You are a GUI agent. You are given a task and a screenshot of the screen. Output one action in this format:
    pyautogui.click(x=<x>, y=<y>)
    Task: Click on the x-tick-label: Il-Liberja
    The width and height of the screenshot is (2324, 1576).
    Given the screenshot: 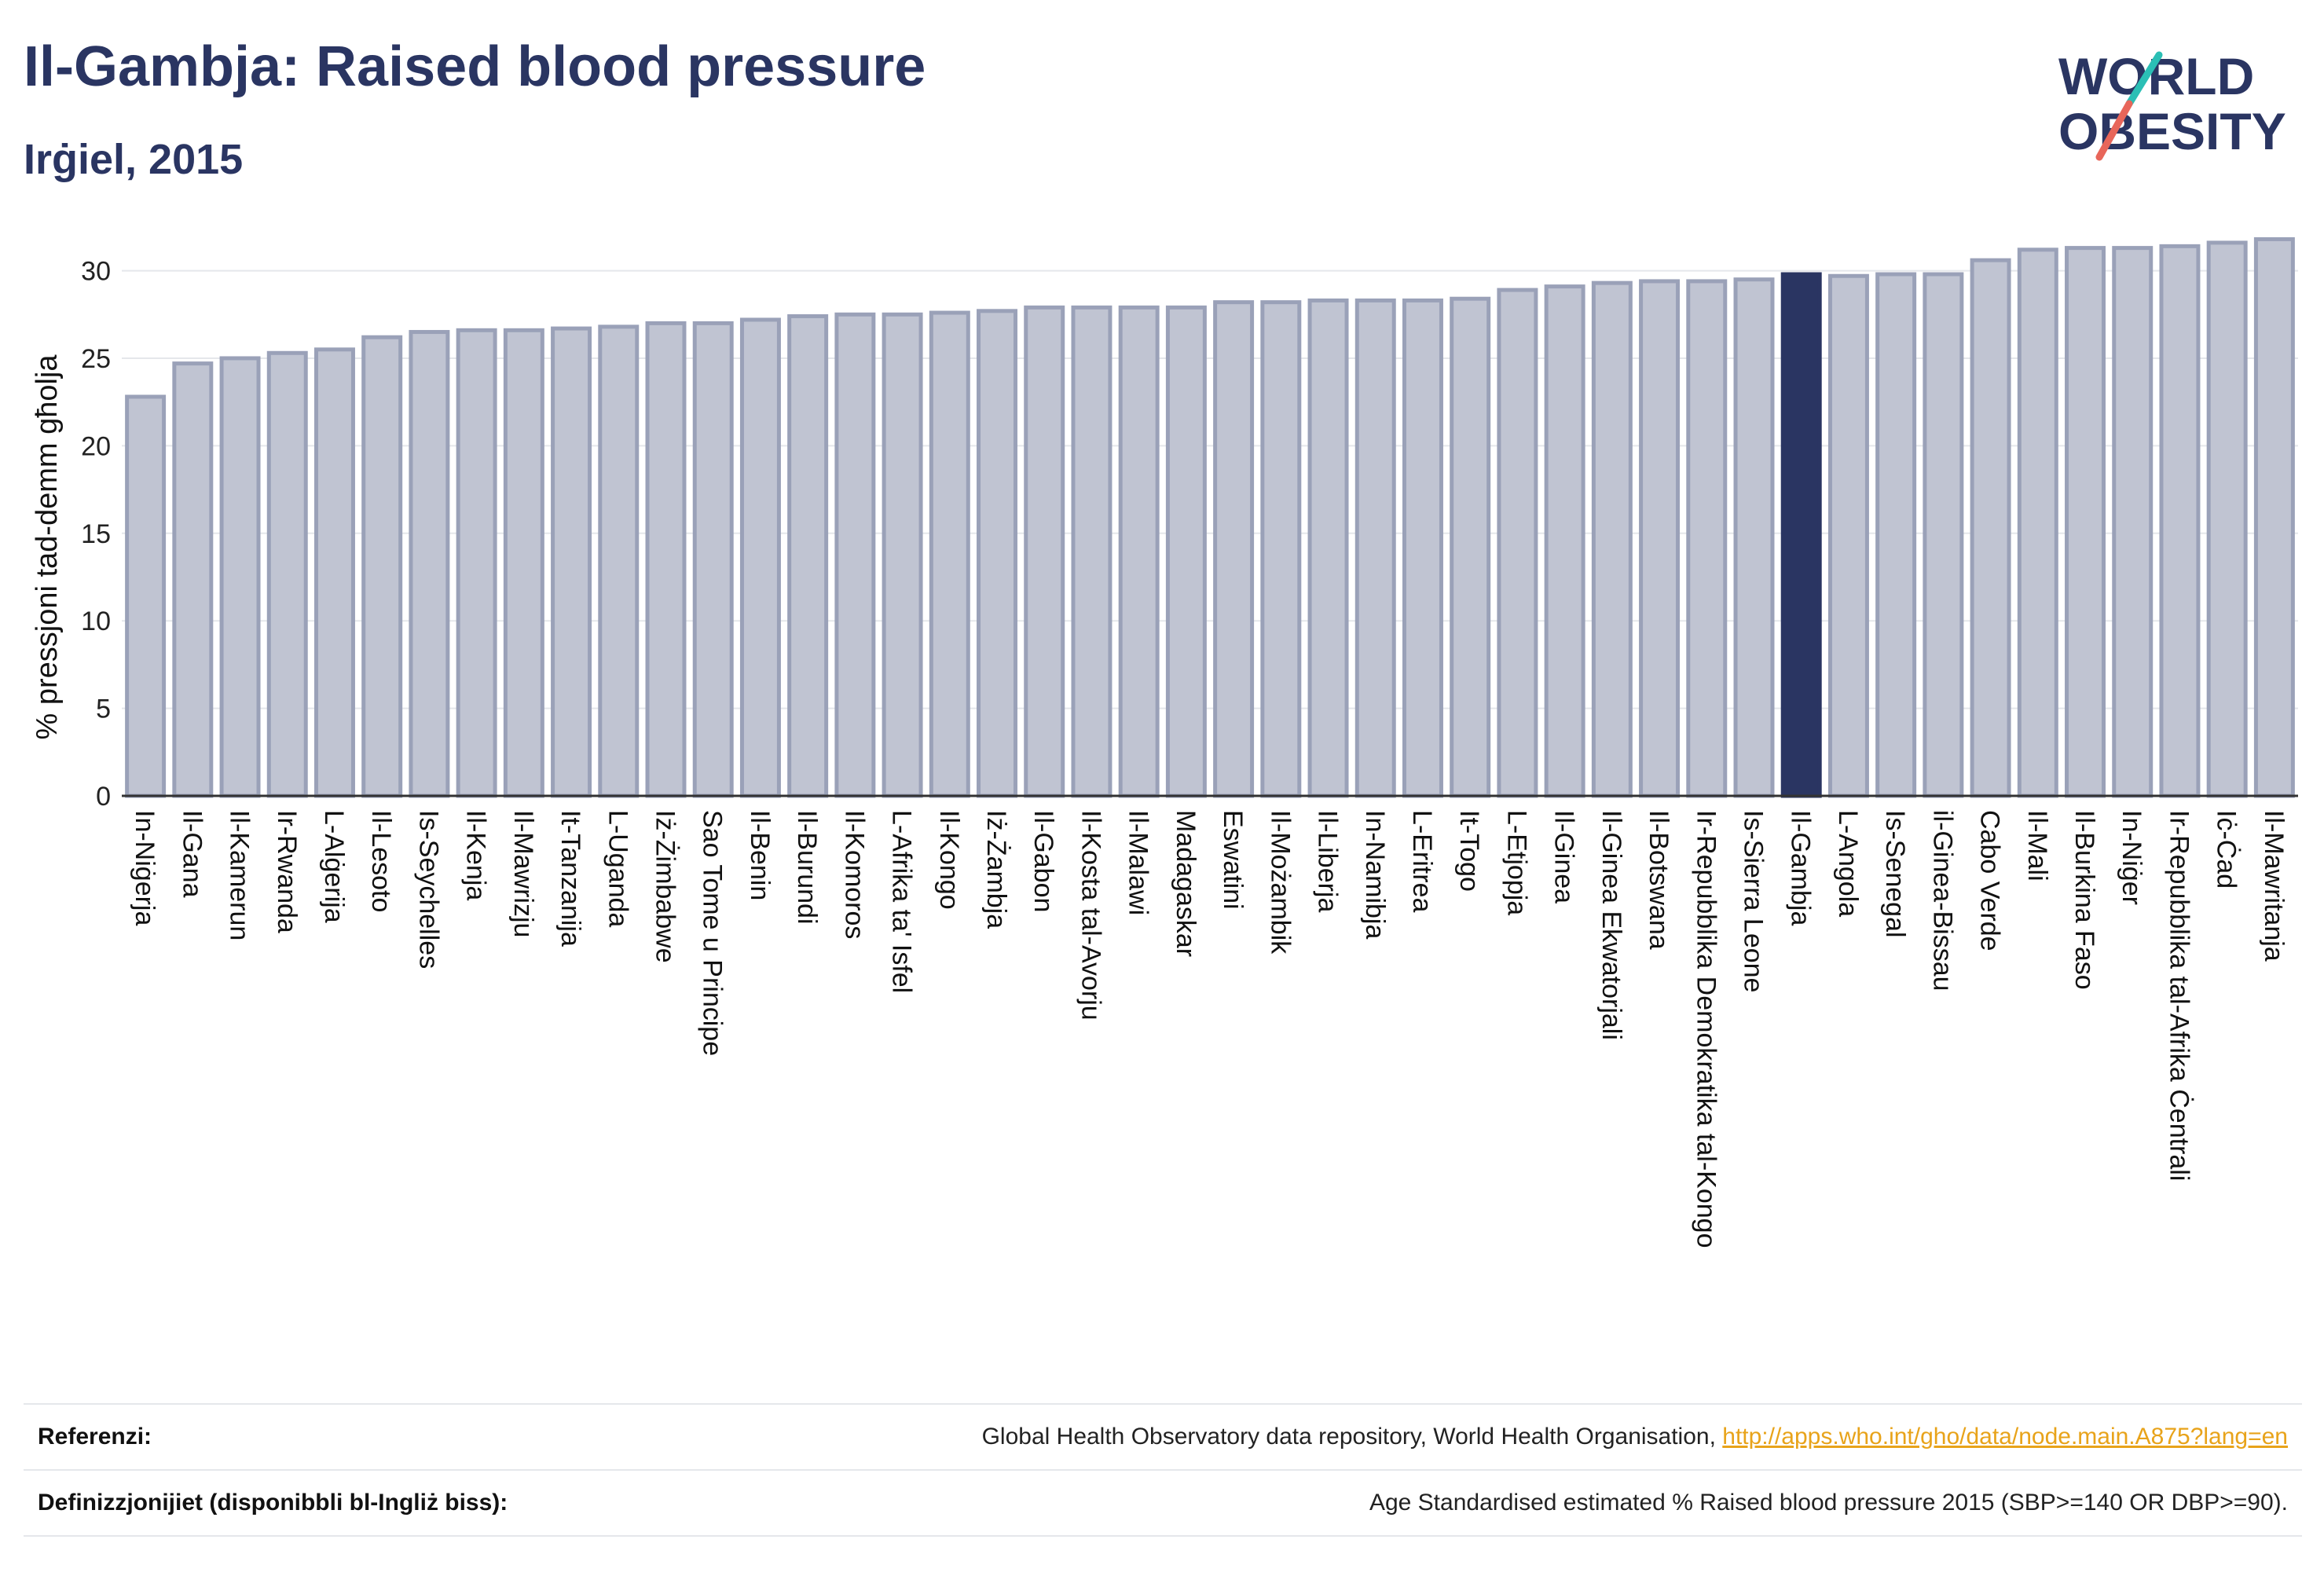 What is the action you would take?
    pyautogui.click(x=1328, y=861)
    